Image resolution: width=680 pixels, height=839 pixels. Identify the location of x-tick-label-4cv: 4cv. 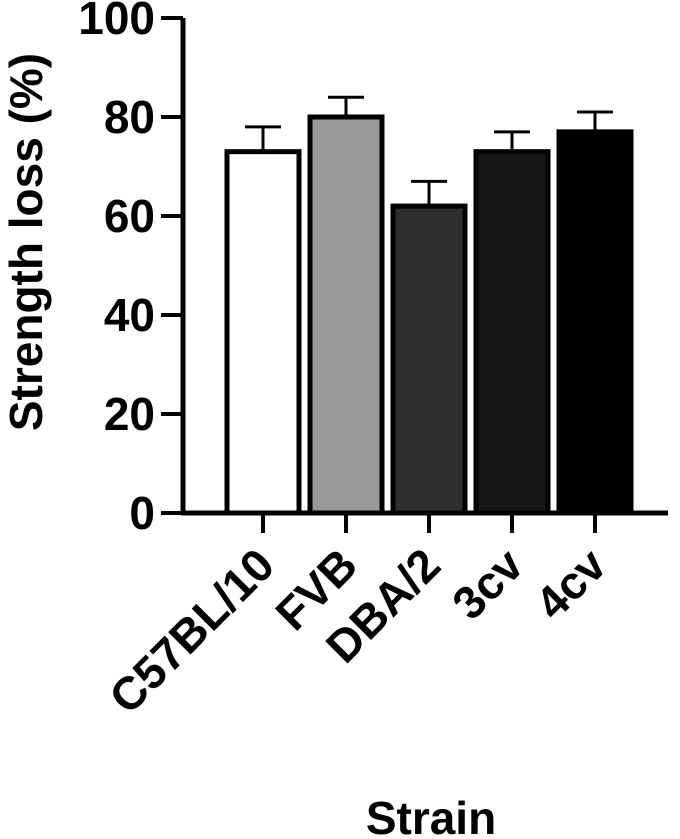
(570, 583).